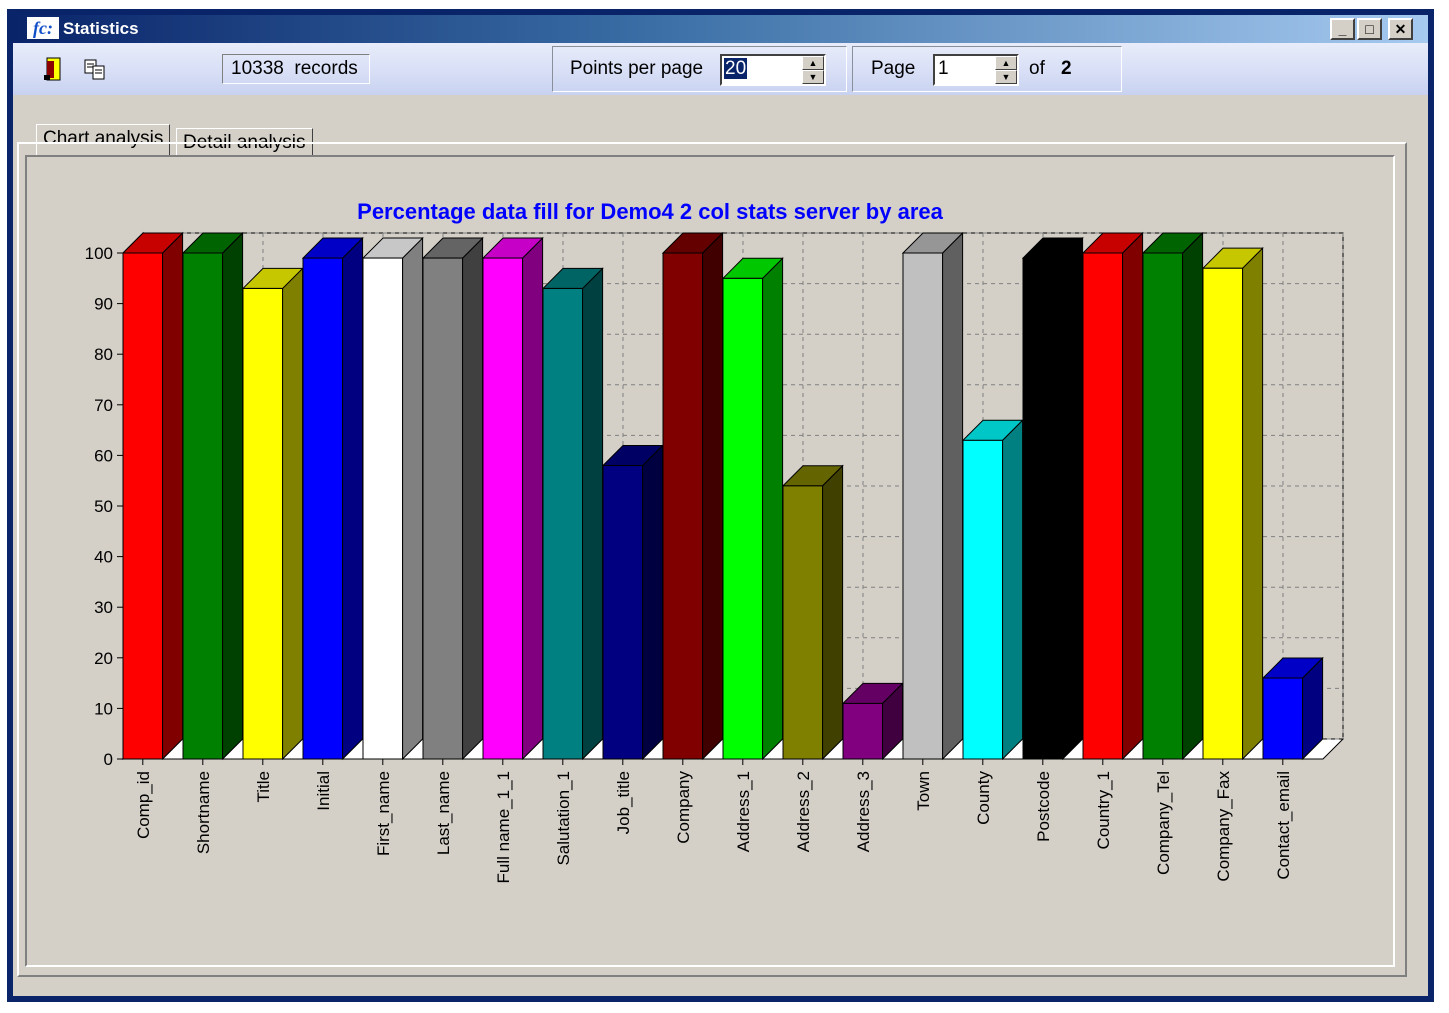 Image resolution: width=1449 pixels, height=1013 pixels. Describe the element at coordinates (95, 69) in the screenshot. I see `copy-icon` at that location.